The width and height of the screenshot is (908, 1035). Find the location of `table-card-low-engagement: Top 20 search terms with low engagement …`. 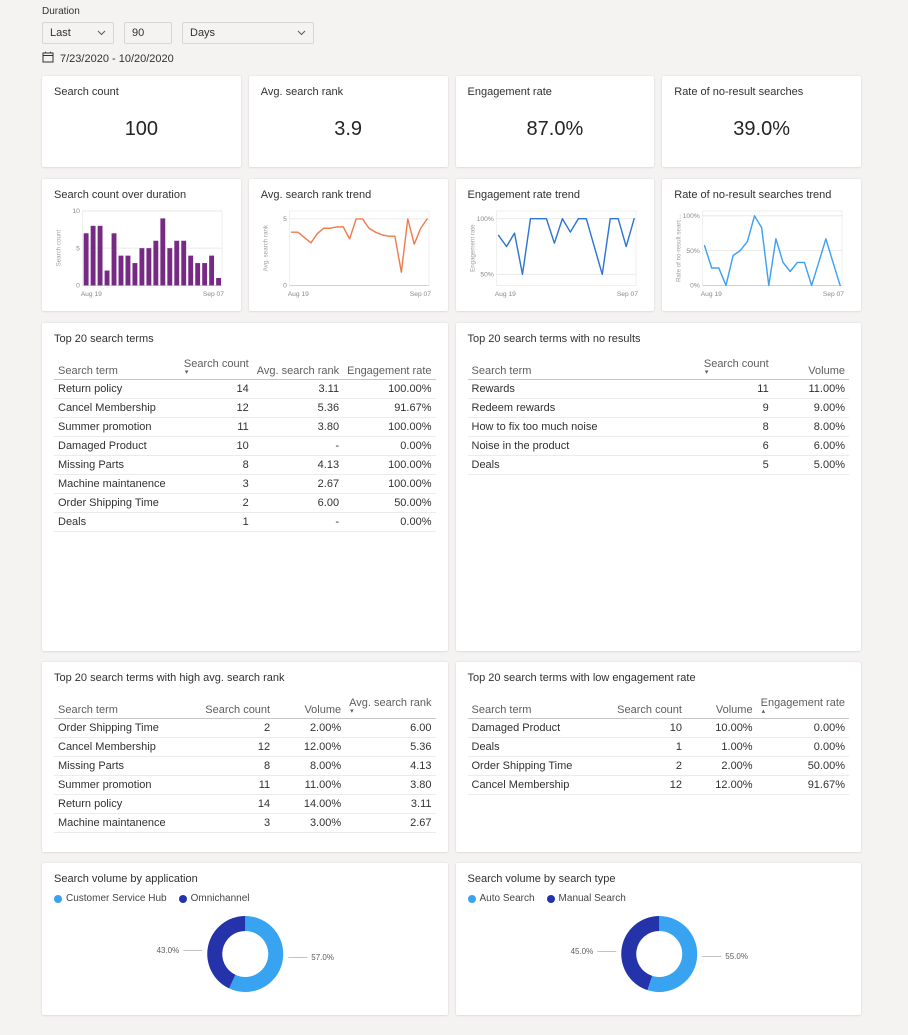

table-card-low-engagement: Top 20 search terms with low engagement … is located at coordinates (658, 757).